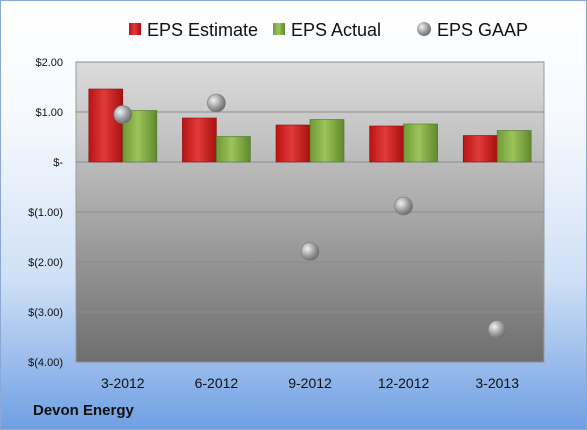  I want to click on legend-swatch-gaap, so click(424, 29).